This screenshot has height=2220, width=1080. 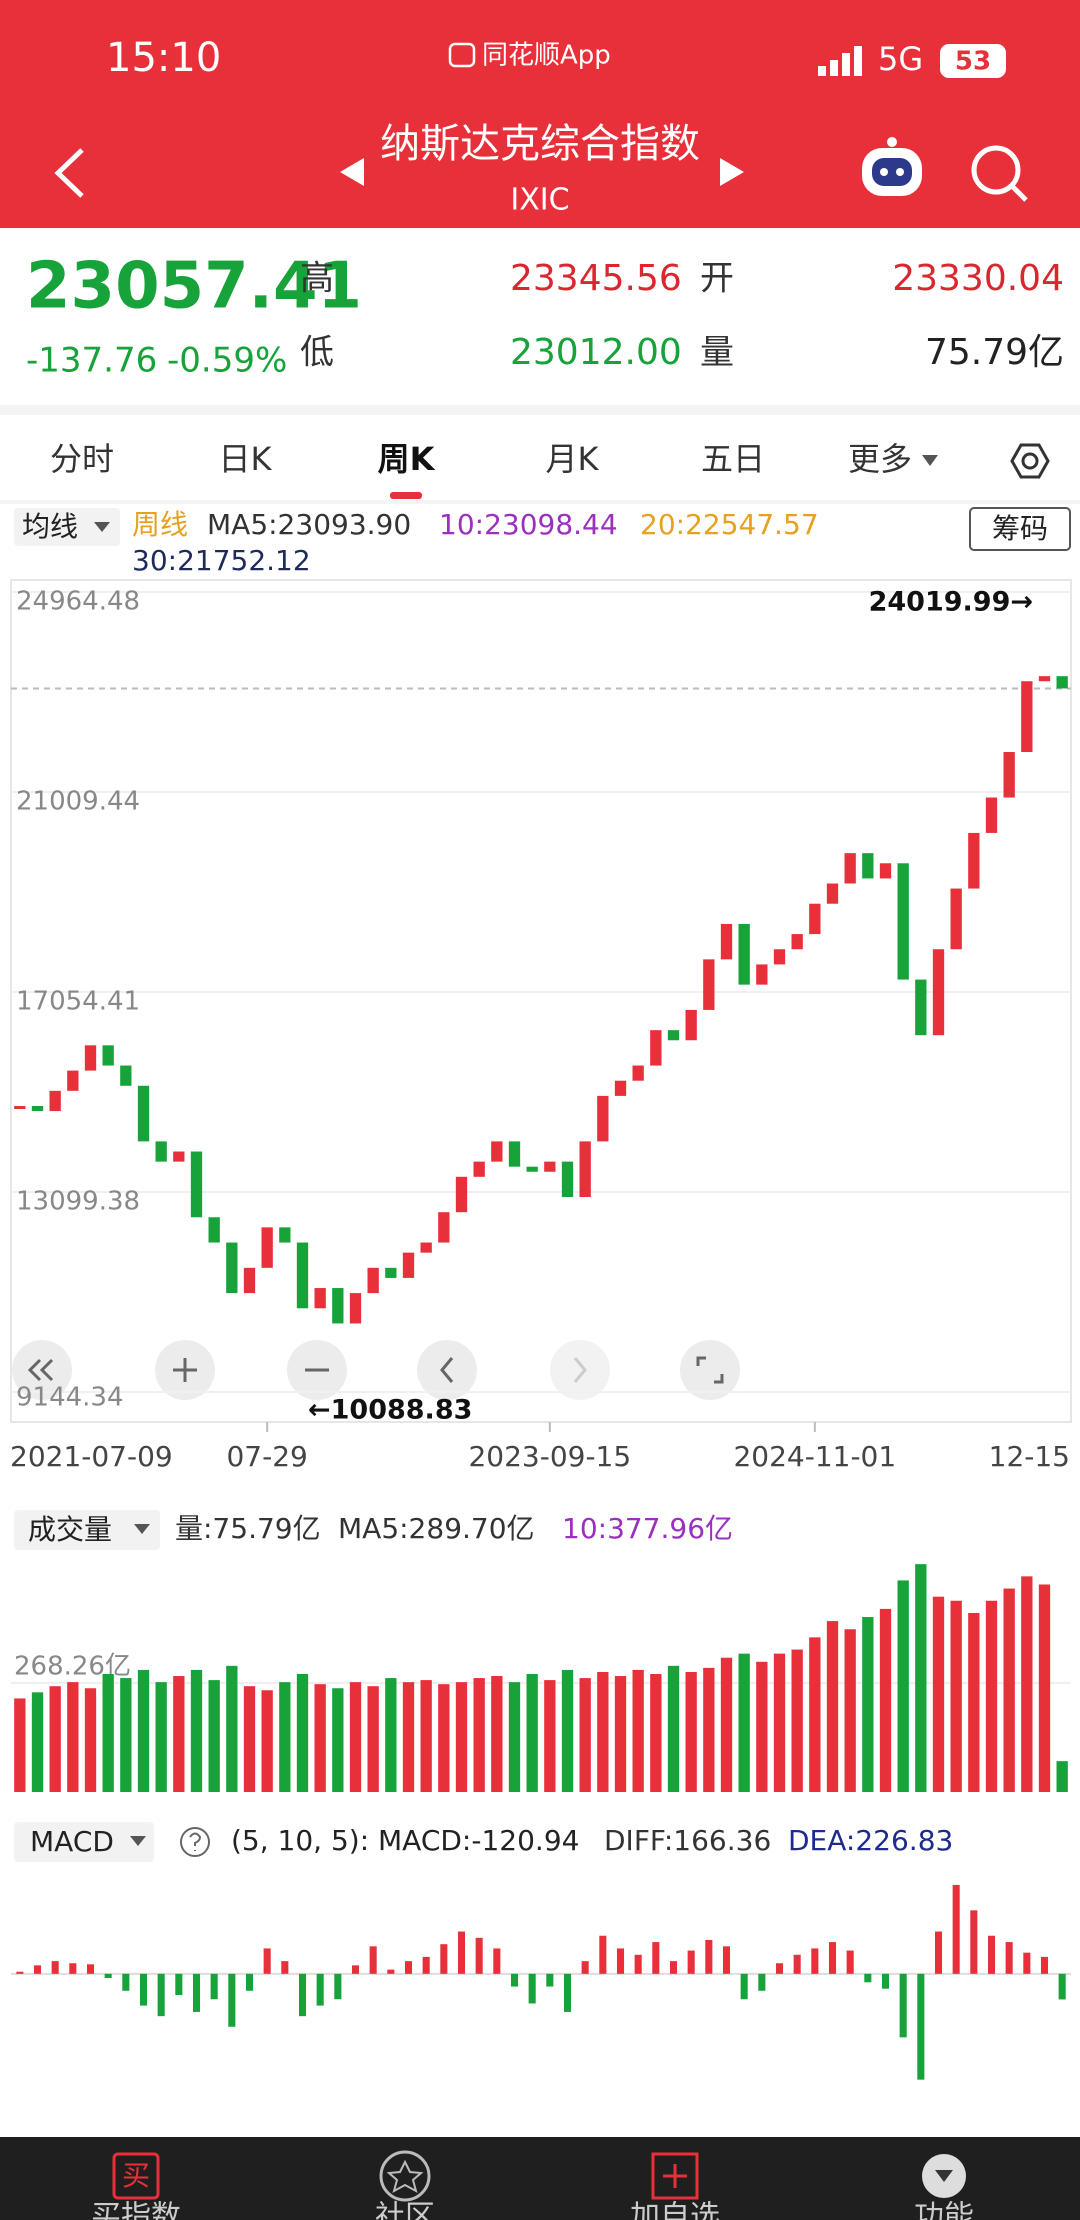 I want to click on tab: 更多, so click(x=880, y=459).